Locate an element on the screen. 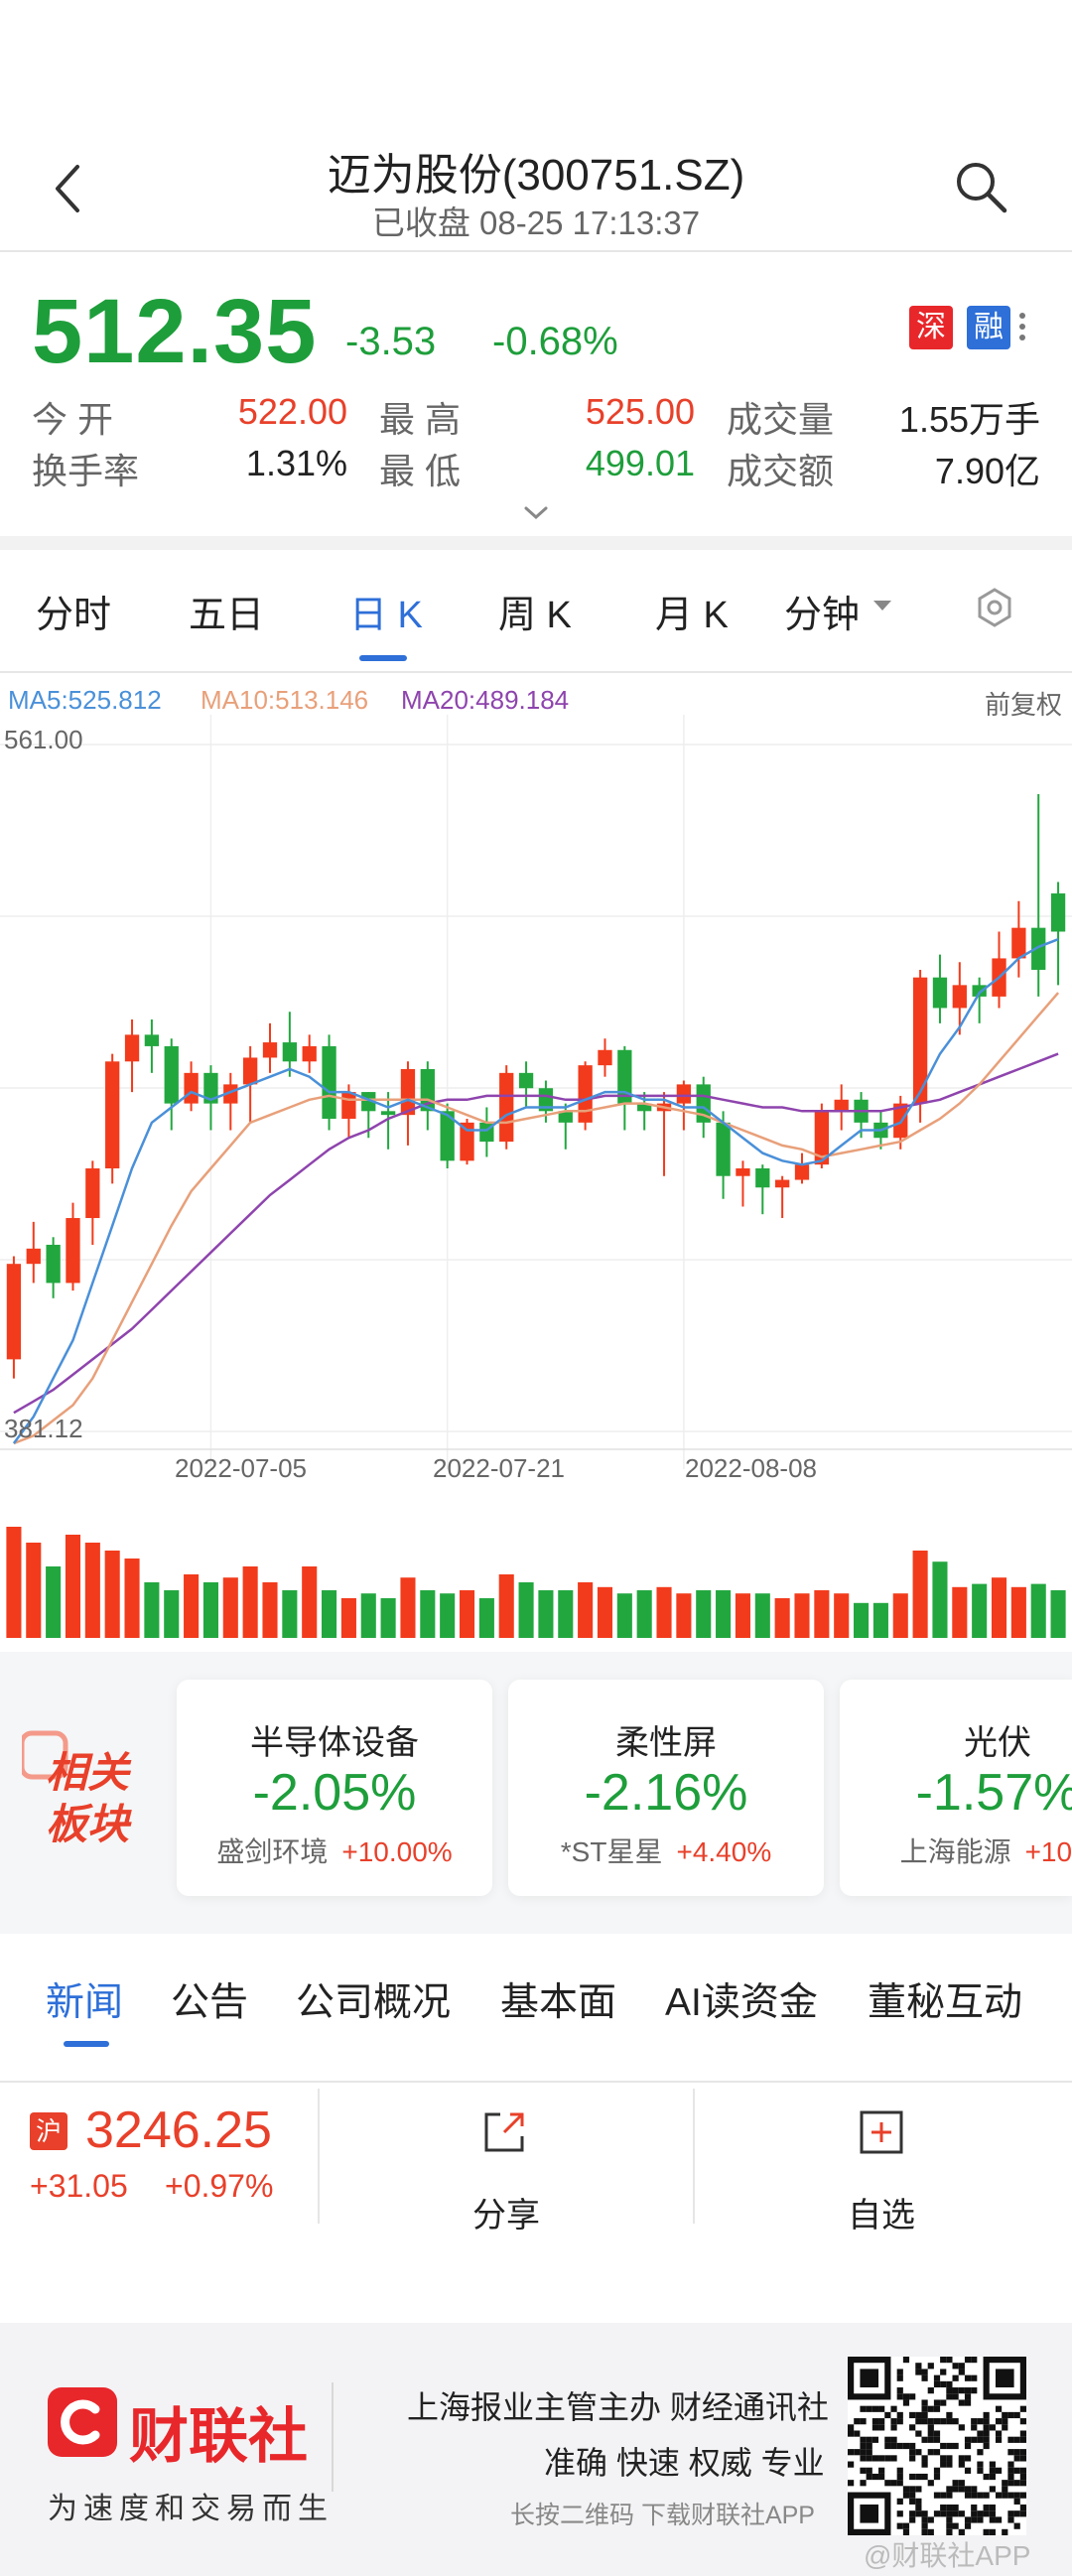 This screenshot has height=2576, width=1072. share-button: 分享 is located at coordinates (506, 2216).